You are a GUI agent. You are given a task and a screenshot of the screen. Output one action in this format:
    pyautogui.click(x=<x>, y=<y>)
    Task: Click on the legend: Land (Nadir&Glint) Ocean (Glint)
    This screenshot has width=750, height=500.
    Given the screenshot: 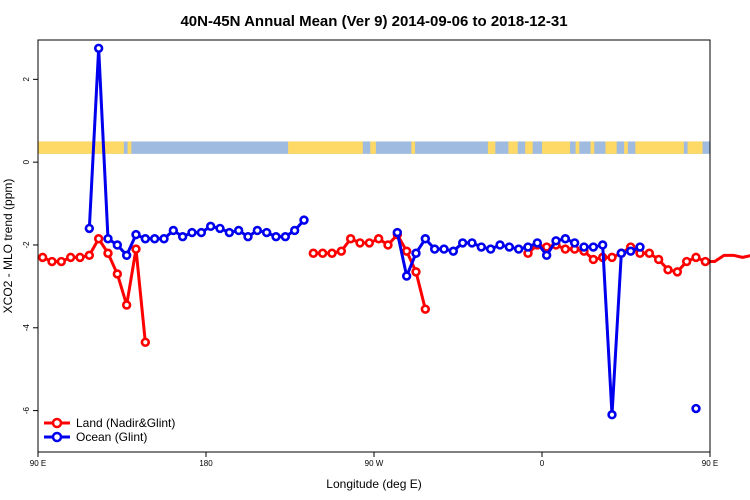 What is the action you would take?
    pyautogui.click(x=109, y=430)
    